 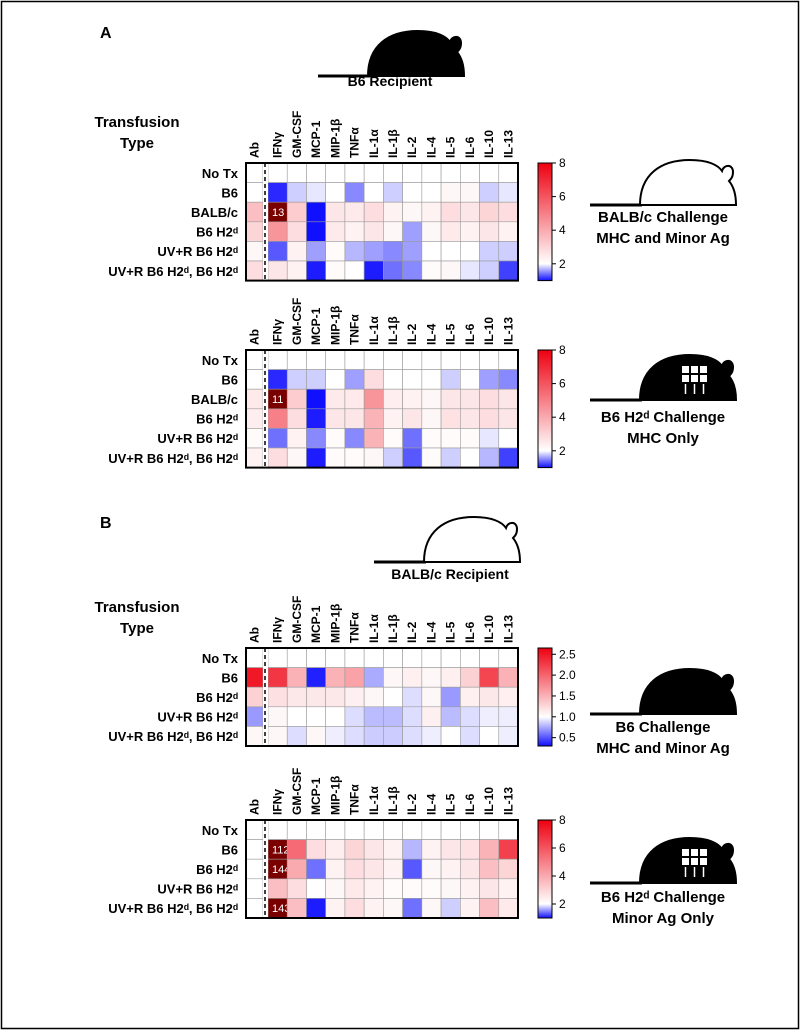 What do you see at coordinates (137, 143) in the screenshot?
I see `row-header: Type` at bounding box center [137, 143].